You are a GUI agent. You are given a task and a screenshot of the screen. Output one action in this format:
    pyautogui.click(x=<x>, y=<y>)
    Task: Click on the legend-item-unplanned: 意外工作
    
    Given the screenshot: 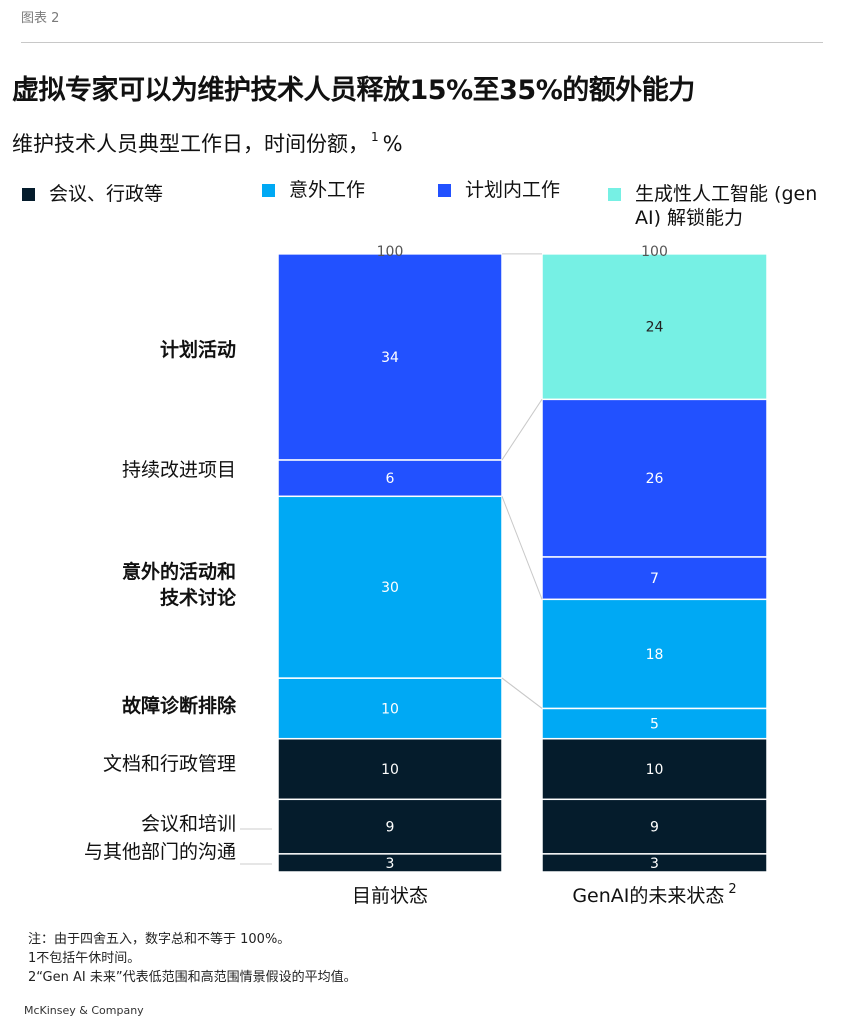 What is the action you would take?
    pyautogui.click(x=313, y=190)
    